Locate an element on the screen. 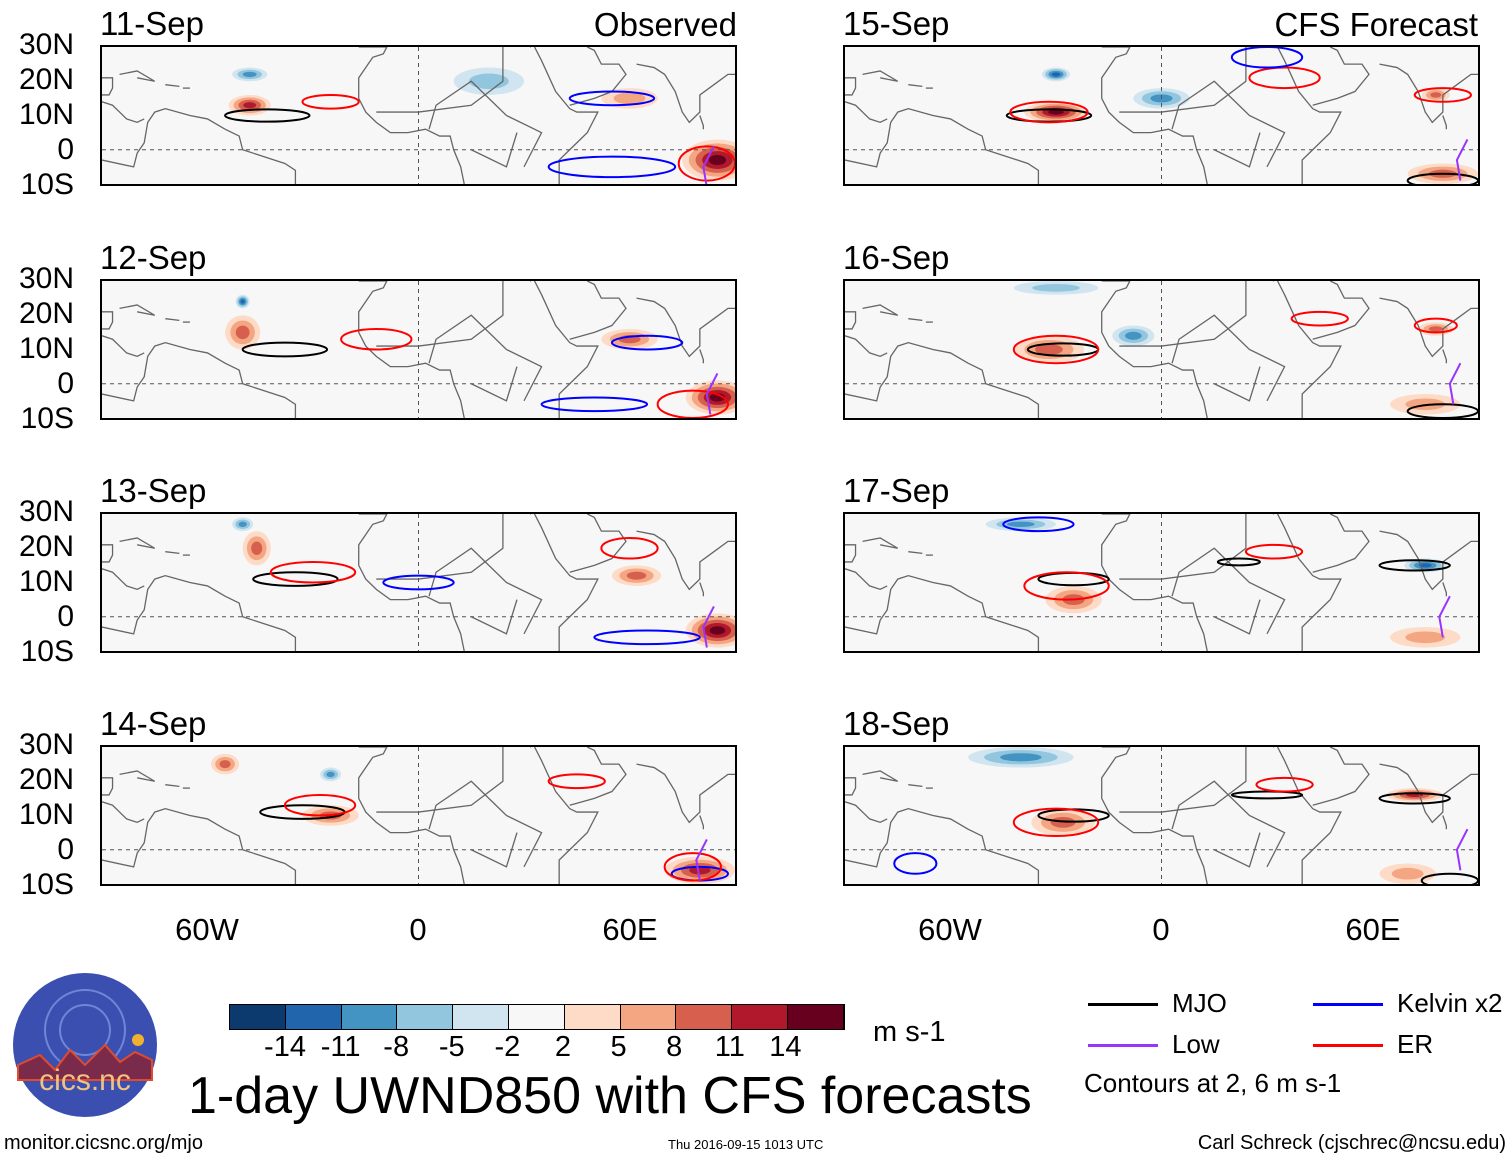 The height and width of the screenshot is (1159, 1510). colorbar-units: m s-1 is located at coordinates (909, 1032).